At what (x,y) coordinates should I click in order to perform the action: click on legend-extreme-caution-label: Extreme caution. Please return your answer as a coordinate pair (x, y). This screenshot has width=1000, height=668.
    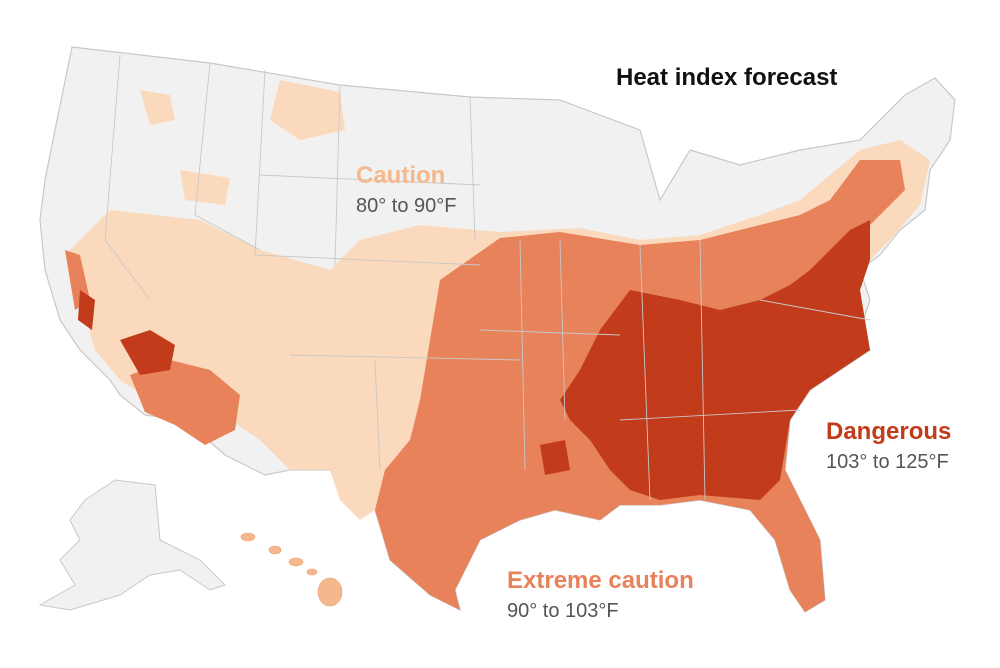
    Looking at the image, I should click on (600, 580).